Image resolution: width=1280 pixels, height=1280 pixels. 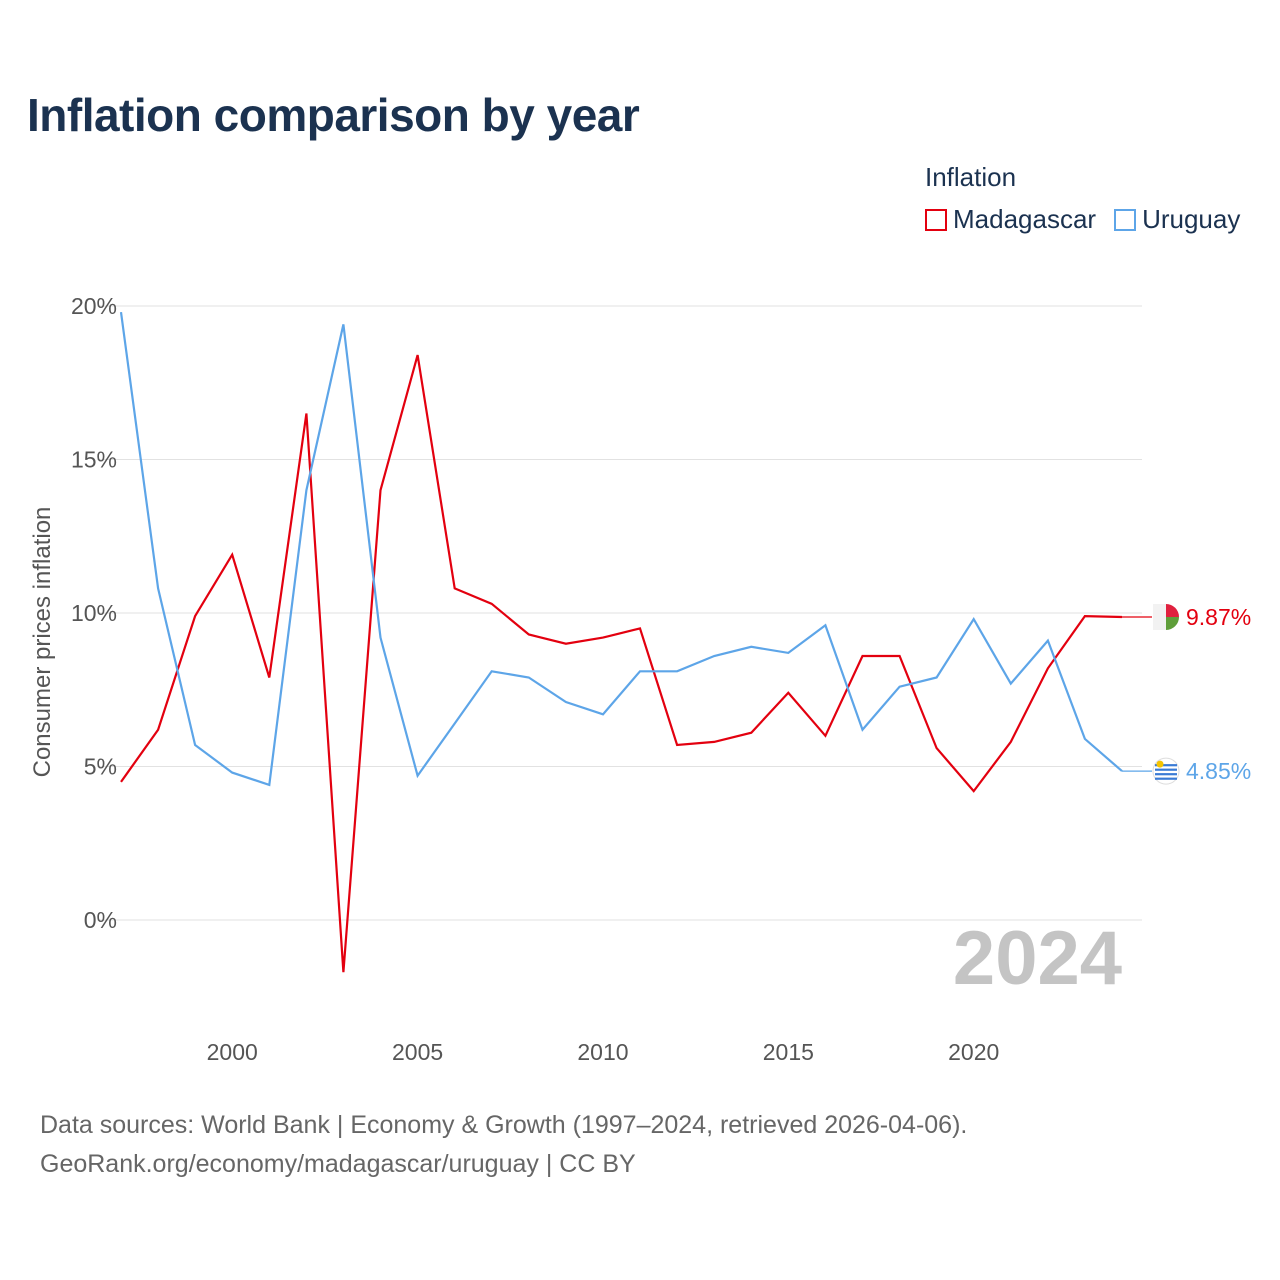 I want to click on x-tick-label: 2005, so click(x=417, y=1052).